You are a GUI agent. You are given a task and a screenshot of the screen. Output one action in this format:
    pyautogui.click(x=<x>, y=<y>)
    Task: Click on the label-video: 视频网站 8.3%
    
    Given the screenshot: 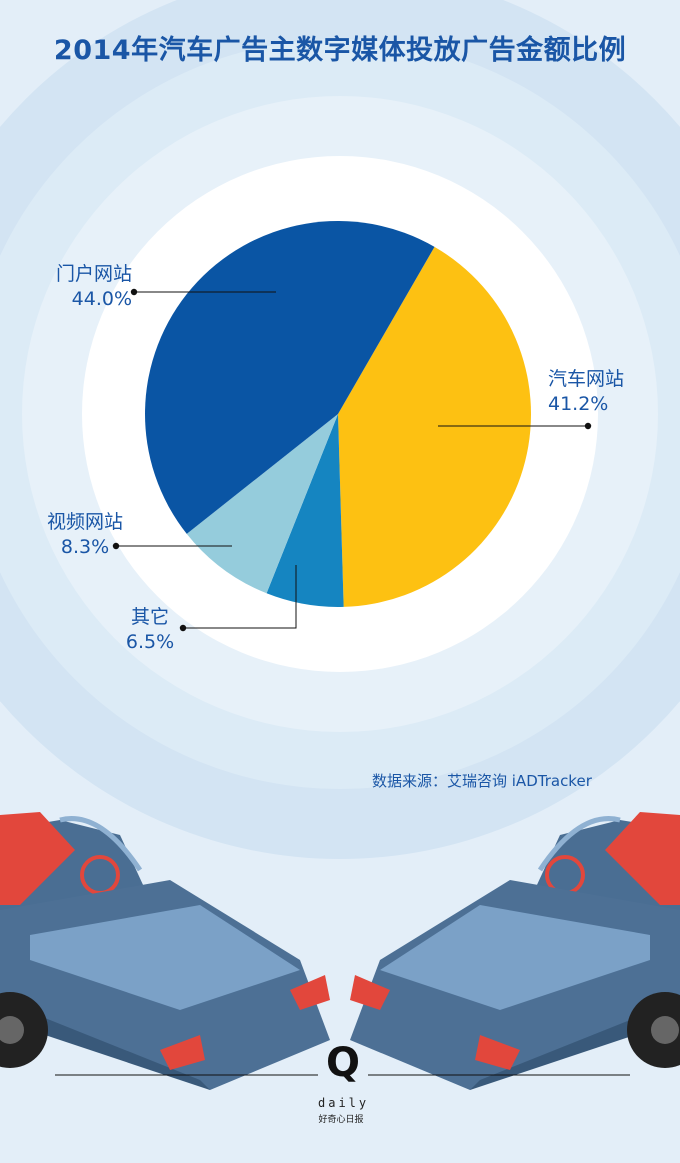 What is the action you would take?
    pyautogui.click(x=85, y=535)
    